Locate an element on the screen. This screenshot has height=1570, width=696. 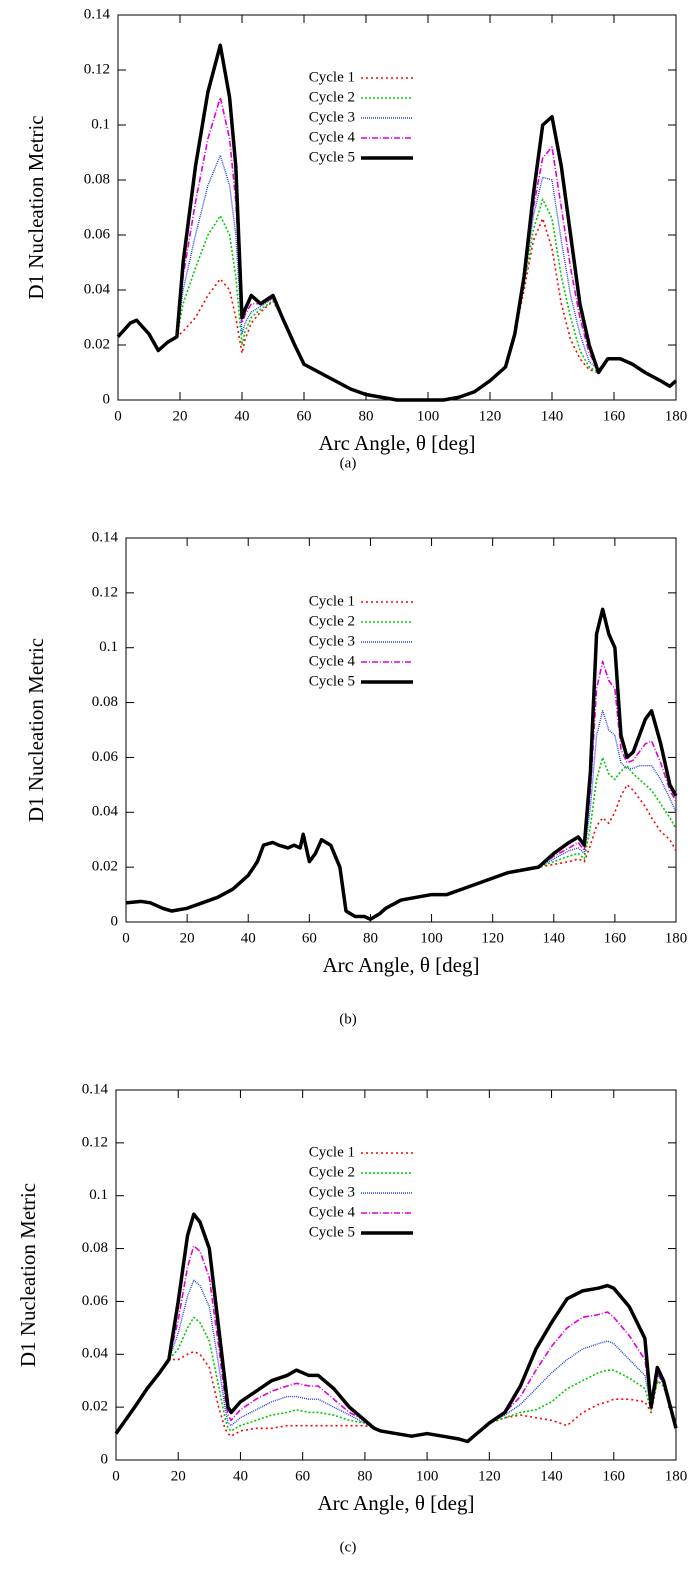
caption: (a) is located at coordinates (348, 463).